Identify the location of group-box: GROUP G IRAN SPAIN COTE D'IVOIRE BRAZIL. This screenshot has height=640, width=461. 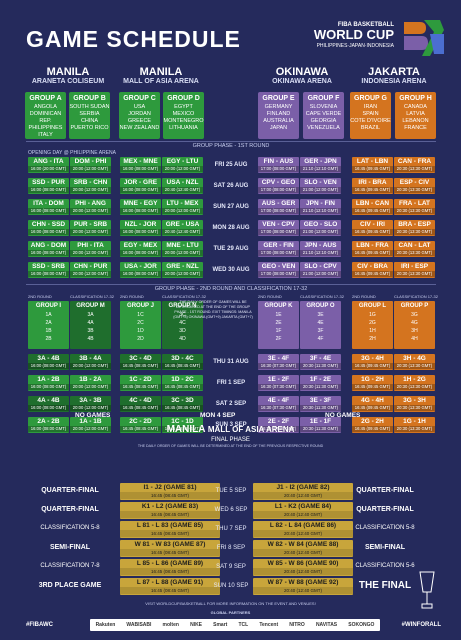
(370, 115).